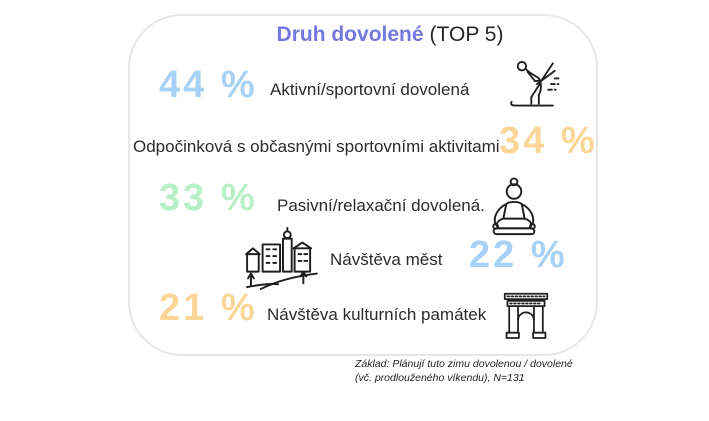 Image resolution: width=709 pixels, height=421 pixels. What do you see at coordinates (466, 34) in the screenshot?
I see `chart-title-suffix: (TOP 5)` at bounding box center [466, 34].